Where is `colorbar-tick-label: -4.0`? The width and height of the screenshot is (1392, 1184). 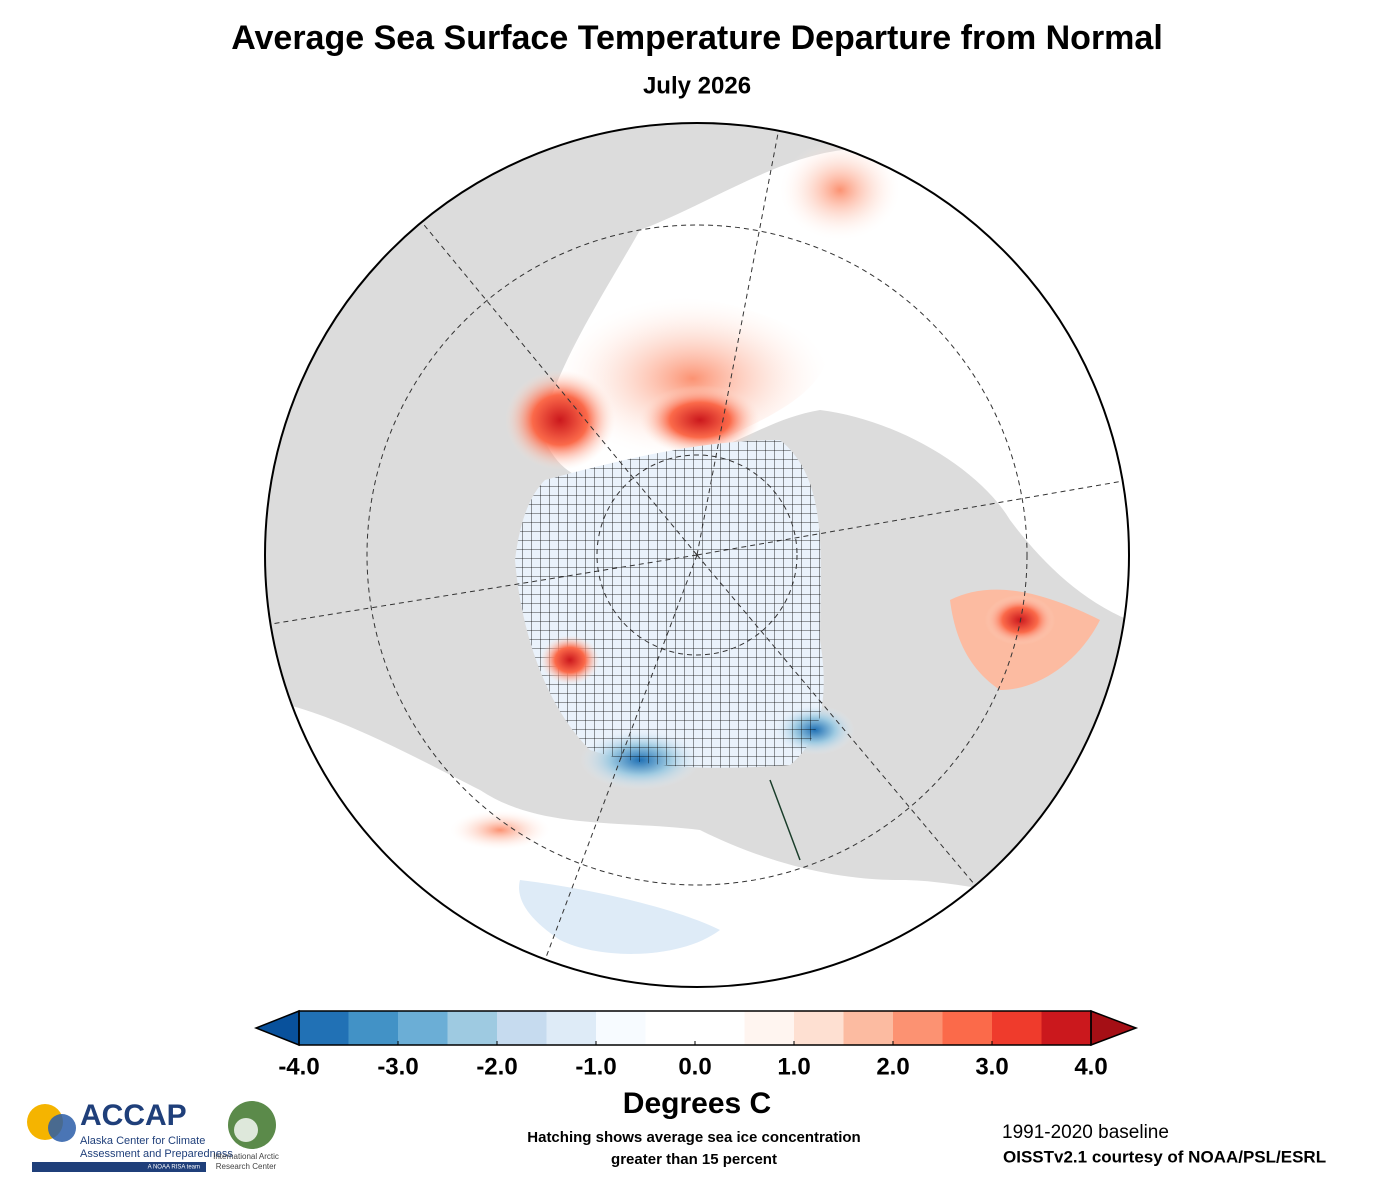 colorbar-tick-label: -4.0 is located at coordinates (298, 1066).